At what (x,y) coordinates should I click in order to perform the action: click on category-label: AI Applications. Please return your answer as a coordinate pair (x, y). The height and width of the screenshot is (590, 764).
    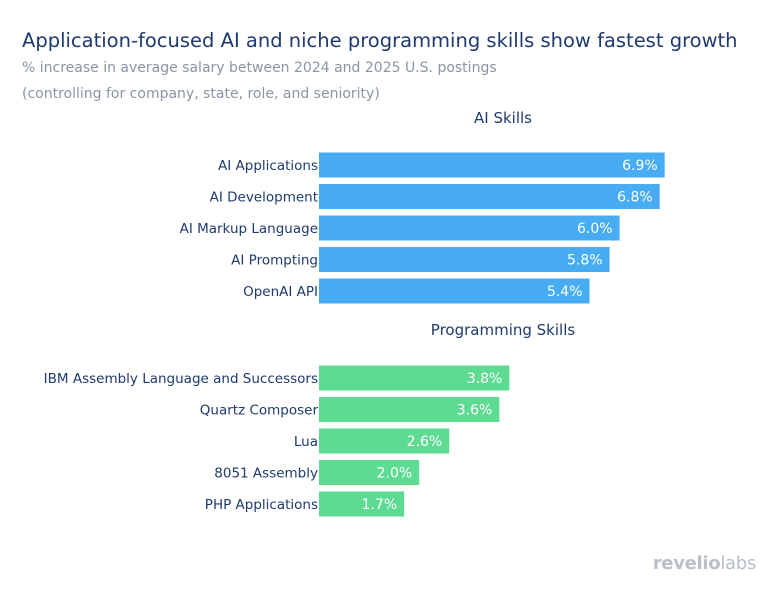
    Looking at the image, I should click on (268, 166).